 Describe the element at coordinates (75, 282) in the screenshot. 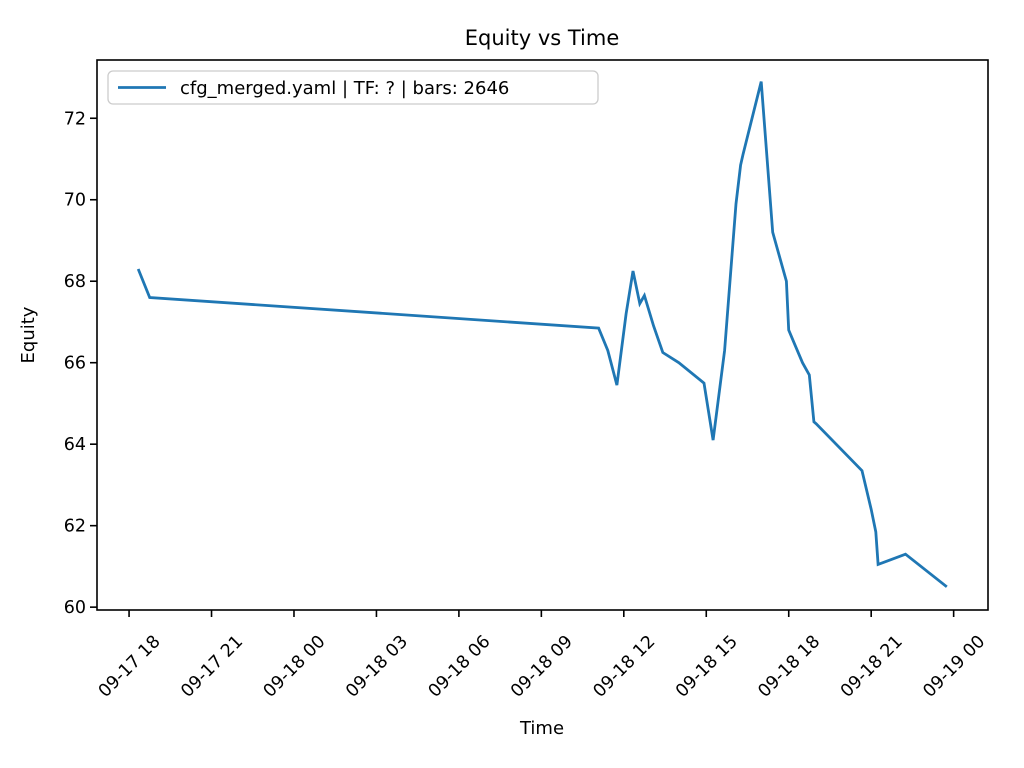

I see `y-tick-label: 68` at that location.